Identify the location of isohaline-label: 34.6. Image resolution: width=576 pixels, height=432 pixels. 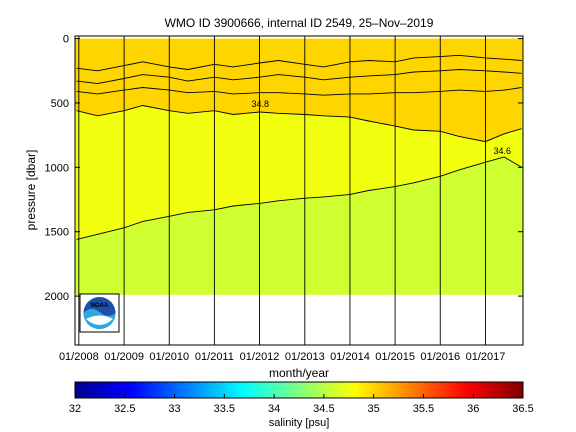
(503, 151).